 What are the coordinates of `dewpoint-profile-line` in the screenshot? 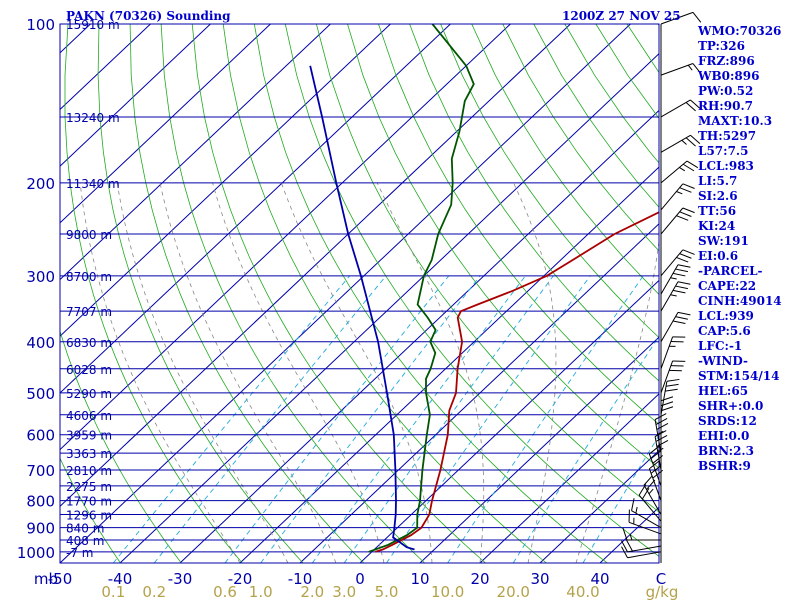 It's located at (421, 288).